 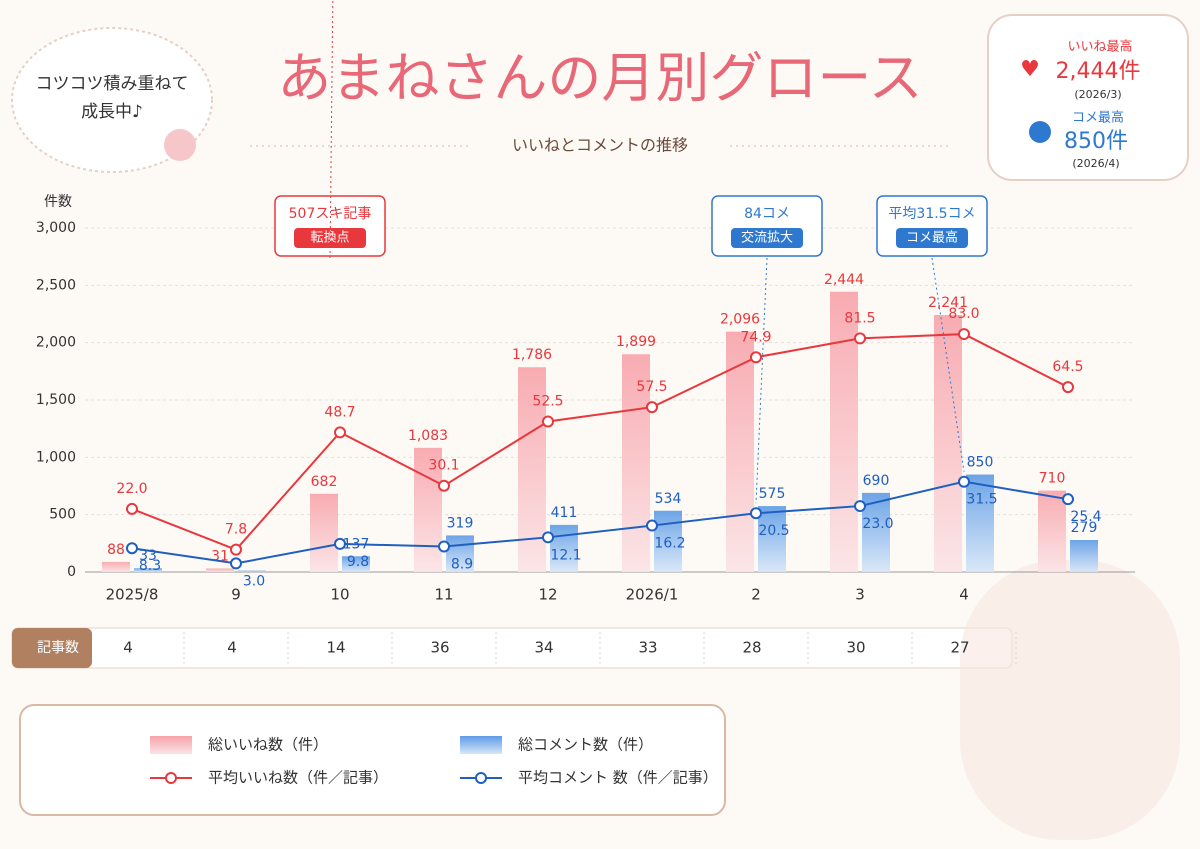 What do you see at coordinates (56, 457) in the screenshot?
I see `y-tick-label: 1,000` at bounding box center [56, 457].